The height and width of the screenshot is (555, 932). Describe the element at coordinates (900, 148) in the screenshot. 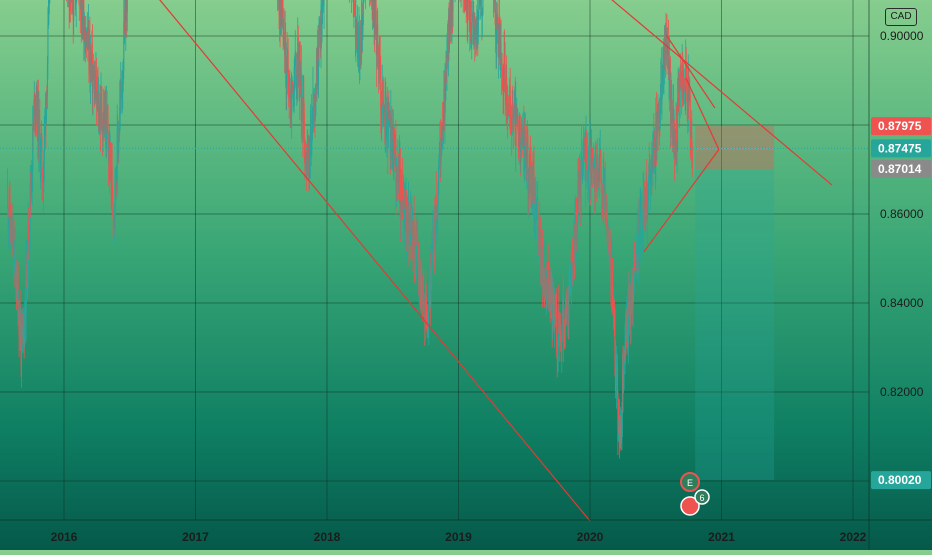

I see `price-badge-label: 0.87475` at that location.